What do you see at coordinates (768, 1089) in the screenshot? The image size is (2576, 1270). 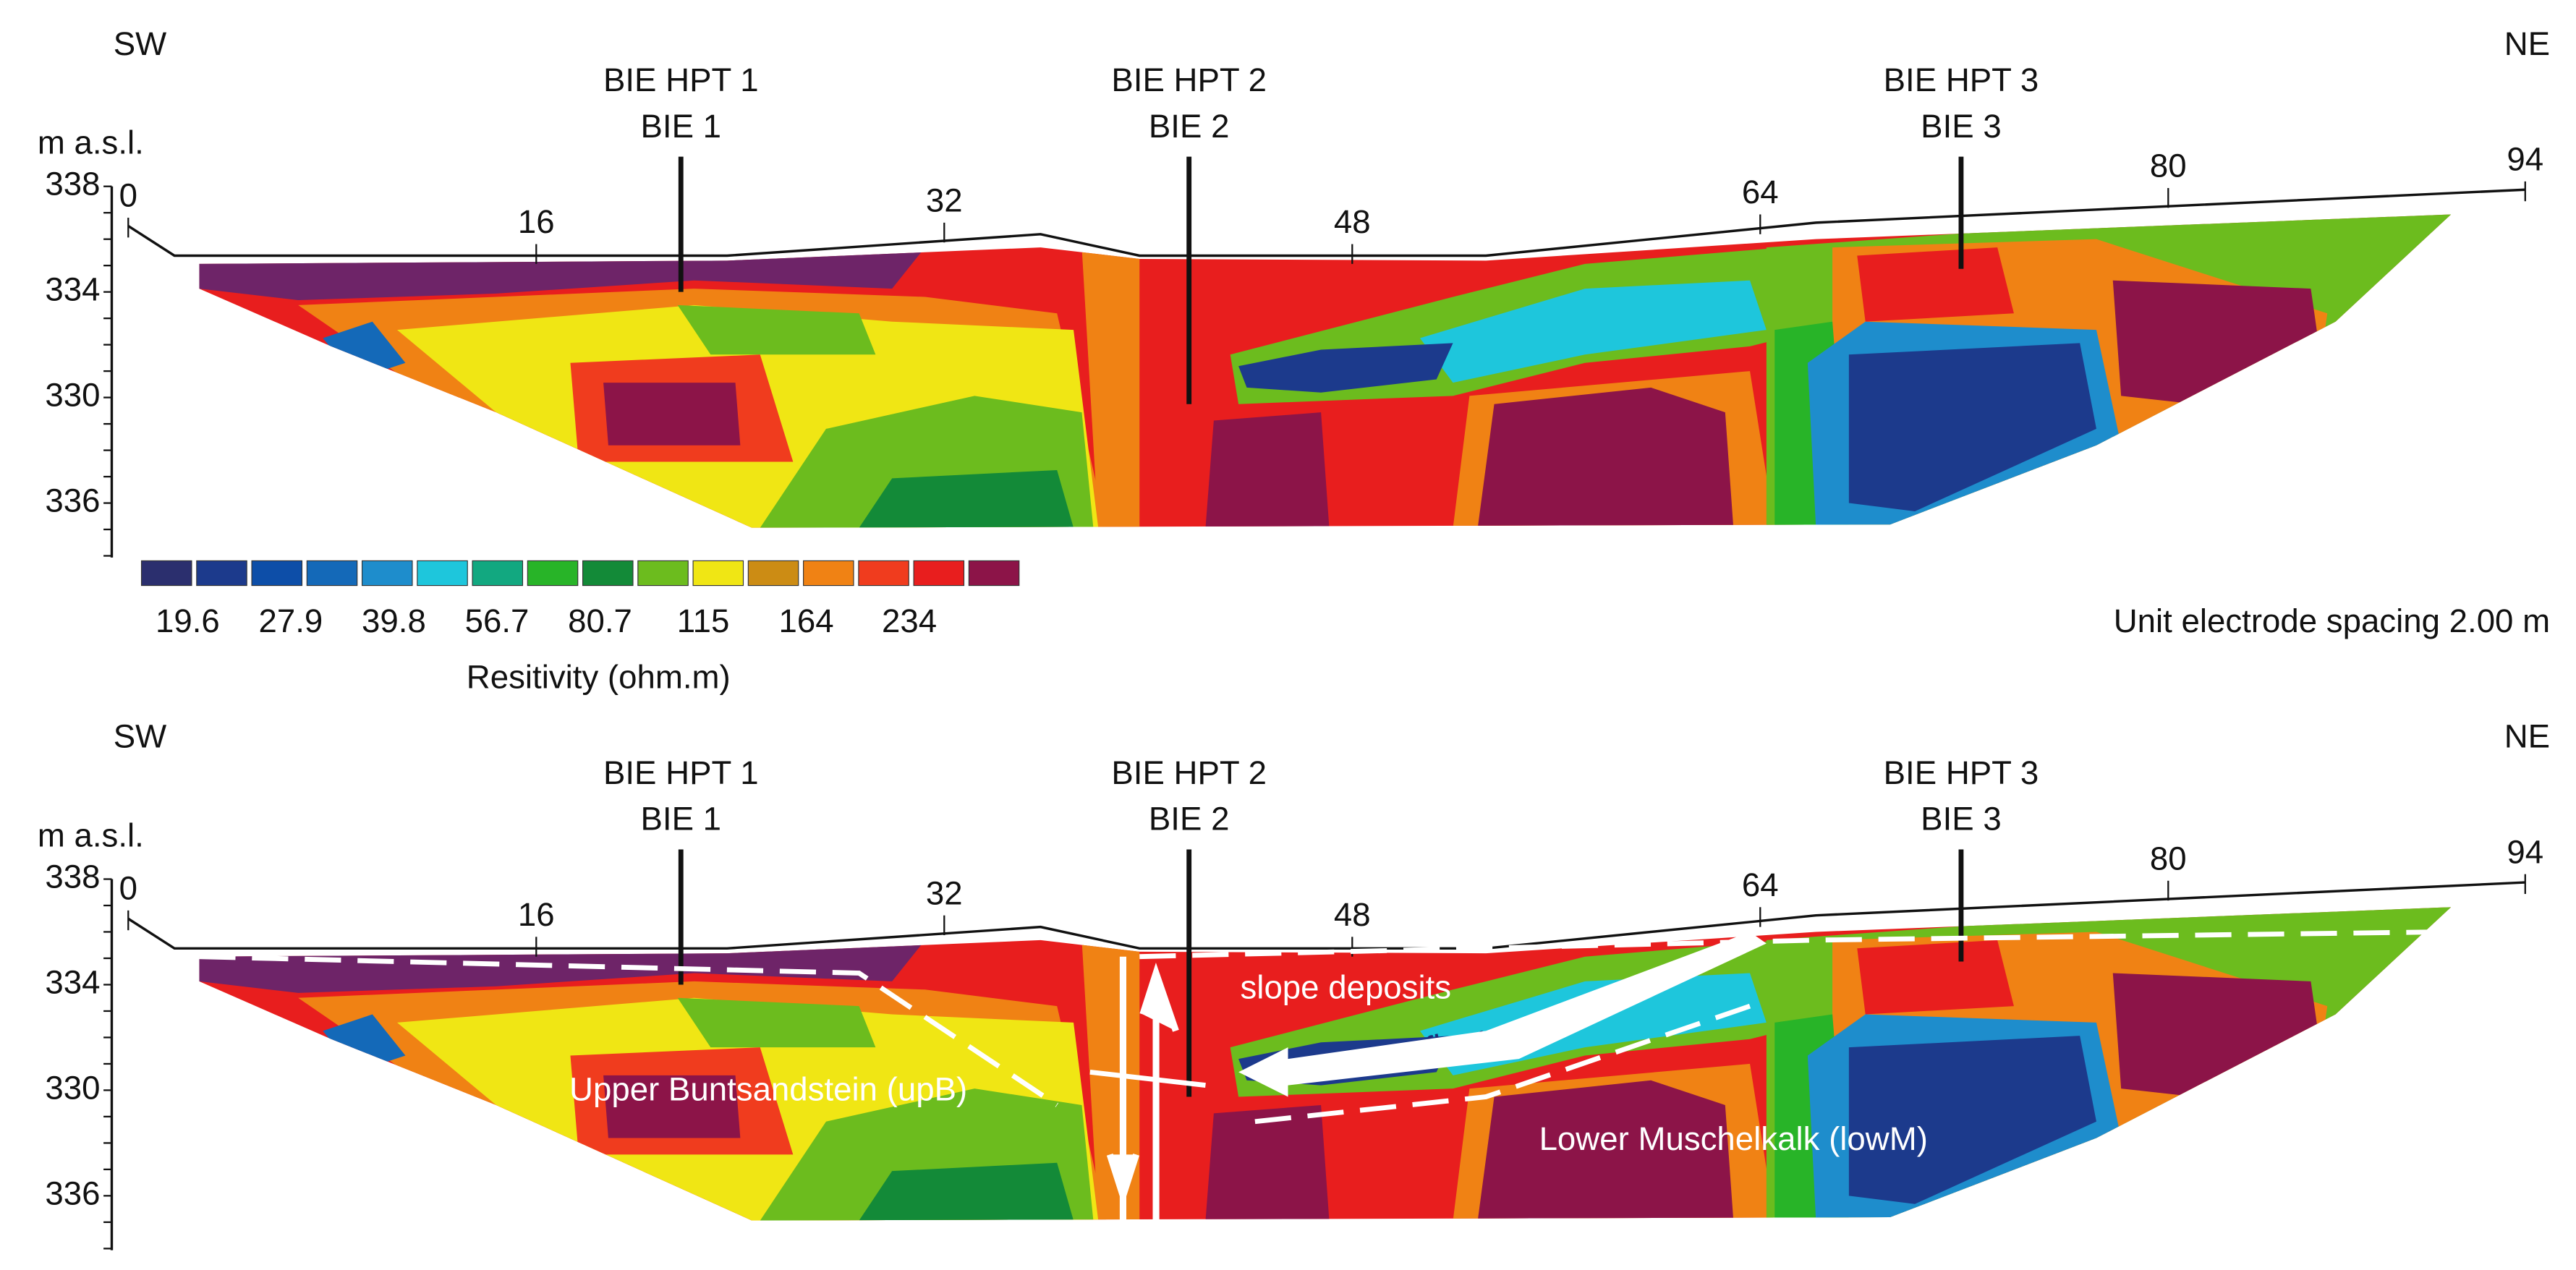 I see `annotation: Upper Buntsandstein (upB)` at bounding box center [768, 1089].